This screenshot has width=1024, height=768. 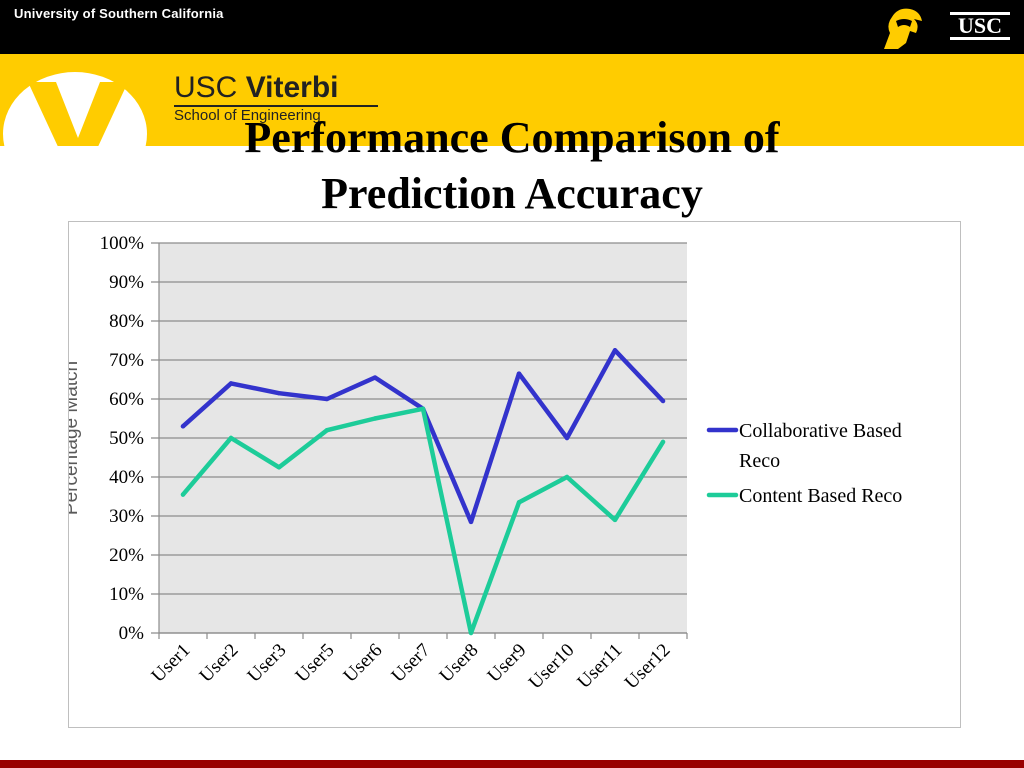 I want to click on y-tick-label: 60%, so click(x=126, y=399).